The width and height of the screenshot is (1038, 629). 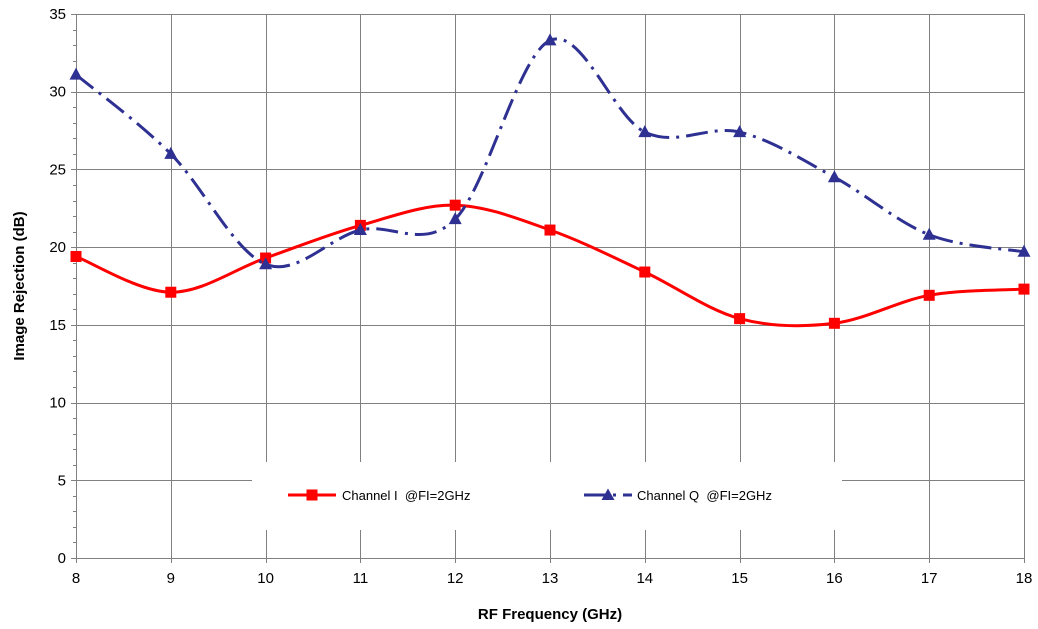 What do you see at coordinates (57, 325) in the screenshot?
I see `y-tick-label: 15` at bounding box center [57, 325].